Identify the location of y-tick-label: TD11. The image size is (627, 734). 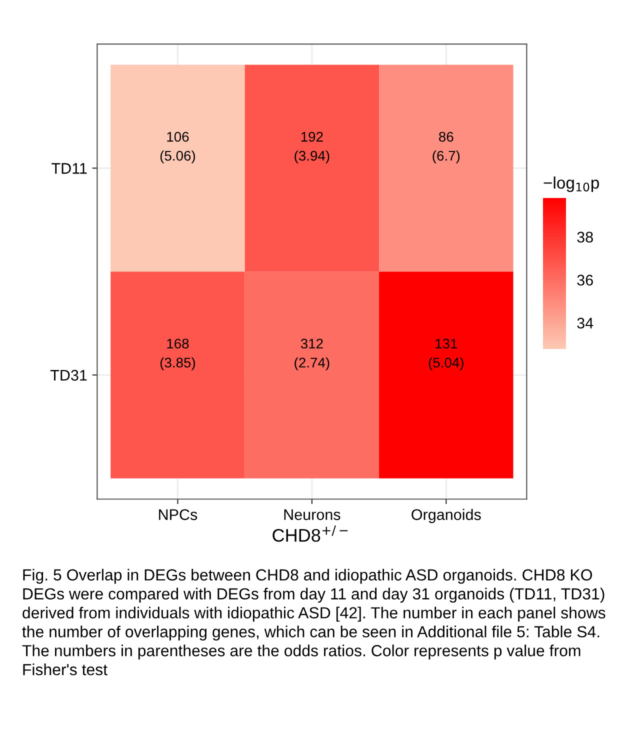
(69, 168).